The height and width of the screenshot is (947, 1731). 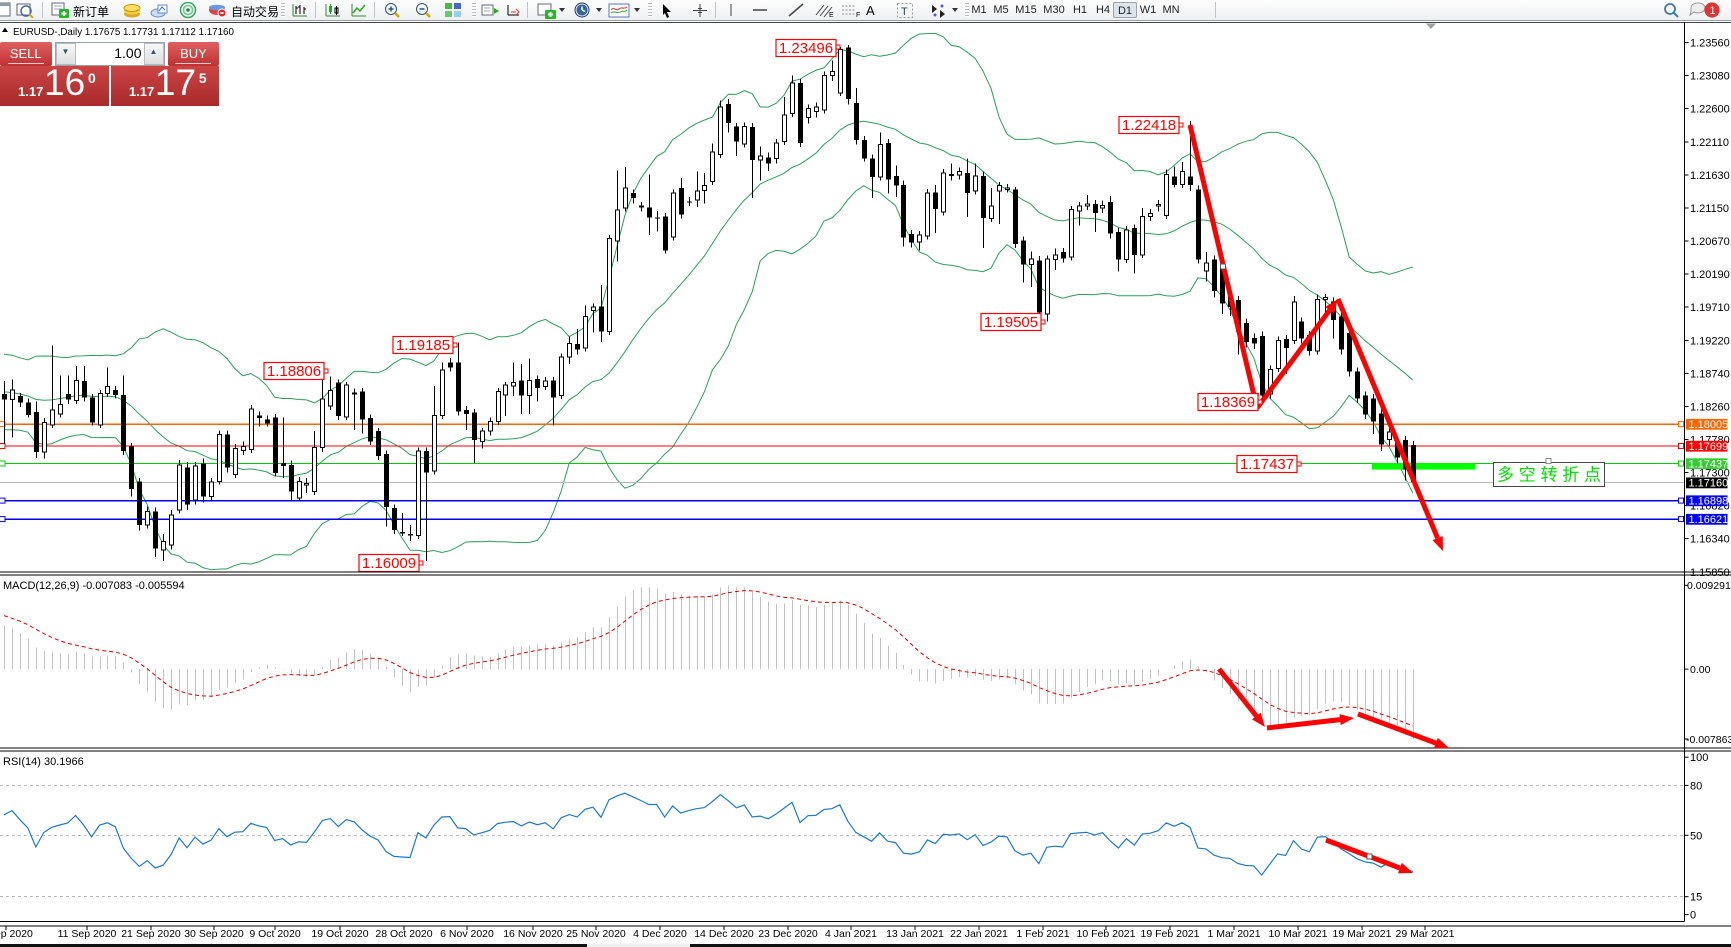 What do you see at coordinates (339, 934) in the screenshot?
I see `svg-text: 19 Oct 2020` at bounding box center [339, 934].